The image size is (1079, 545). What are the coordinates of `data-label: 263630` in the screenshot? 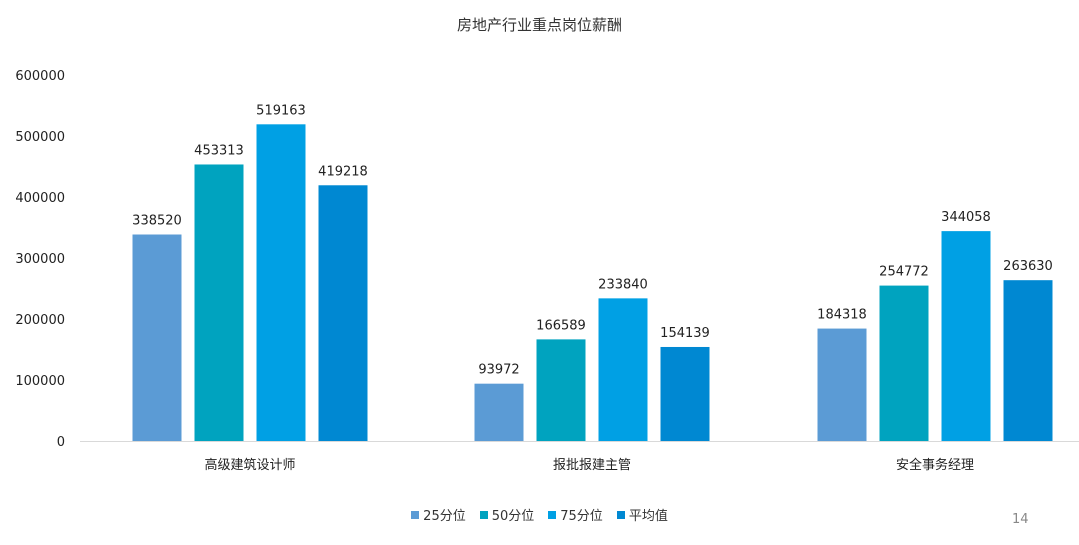 It's located at (1028, 266).